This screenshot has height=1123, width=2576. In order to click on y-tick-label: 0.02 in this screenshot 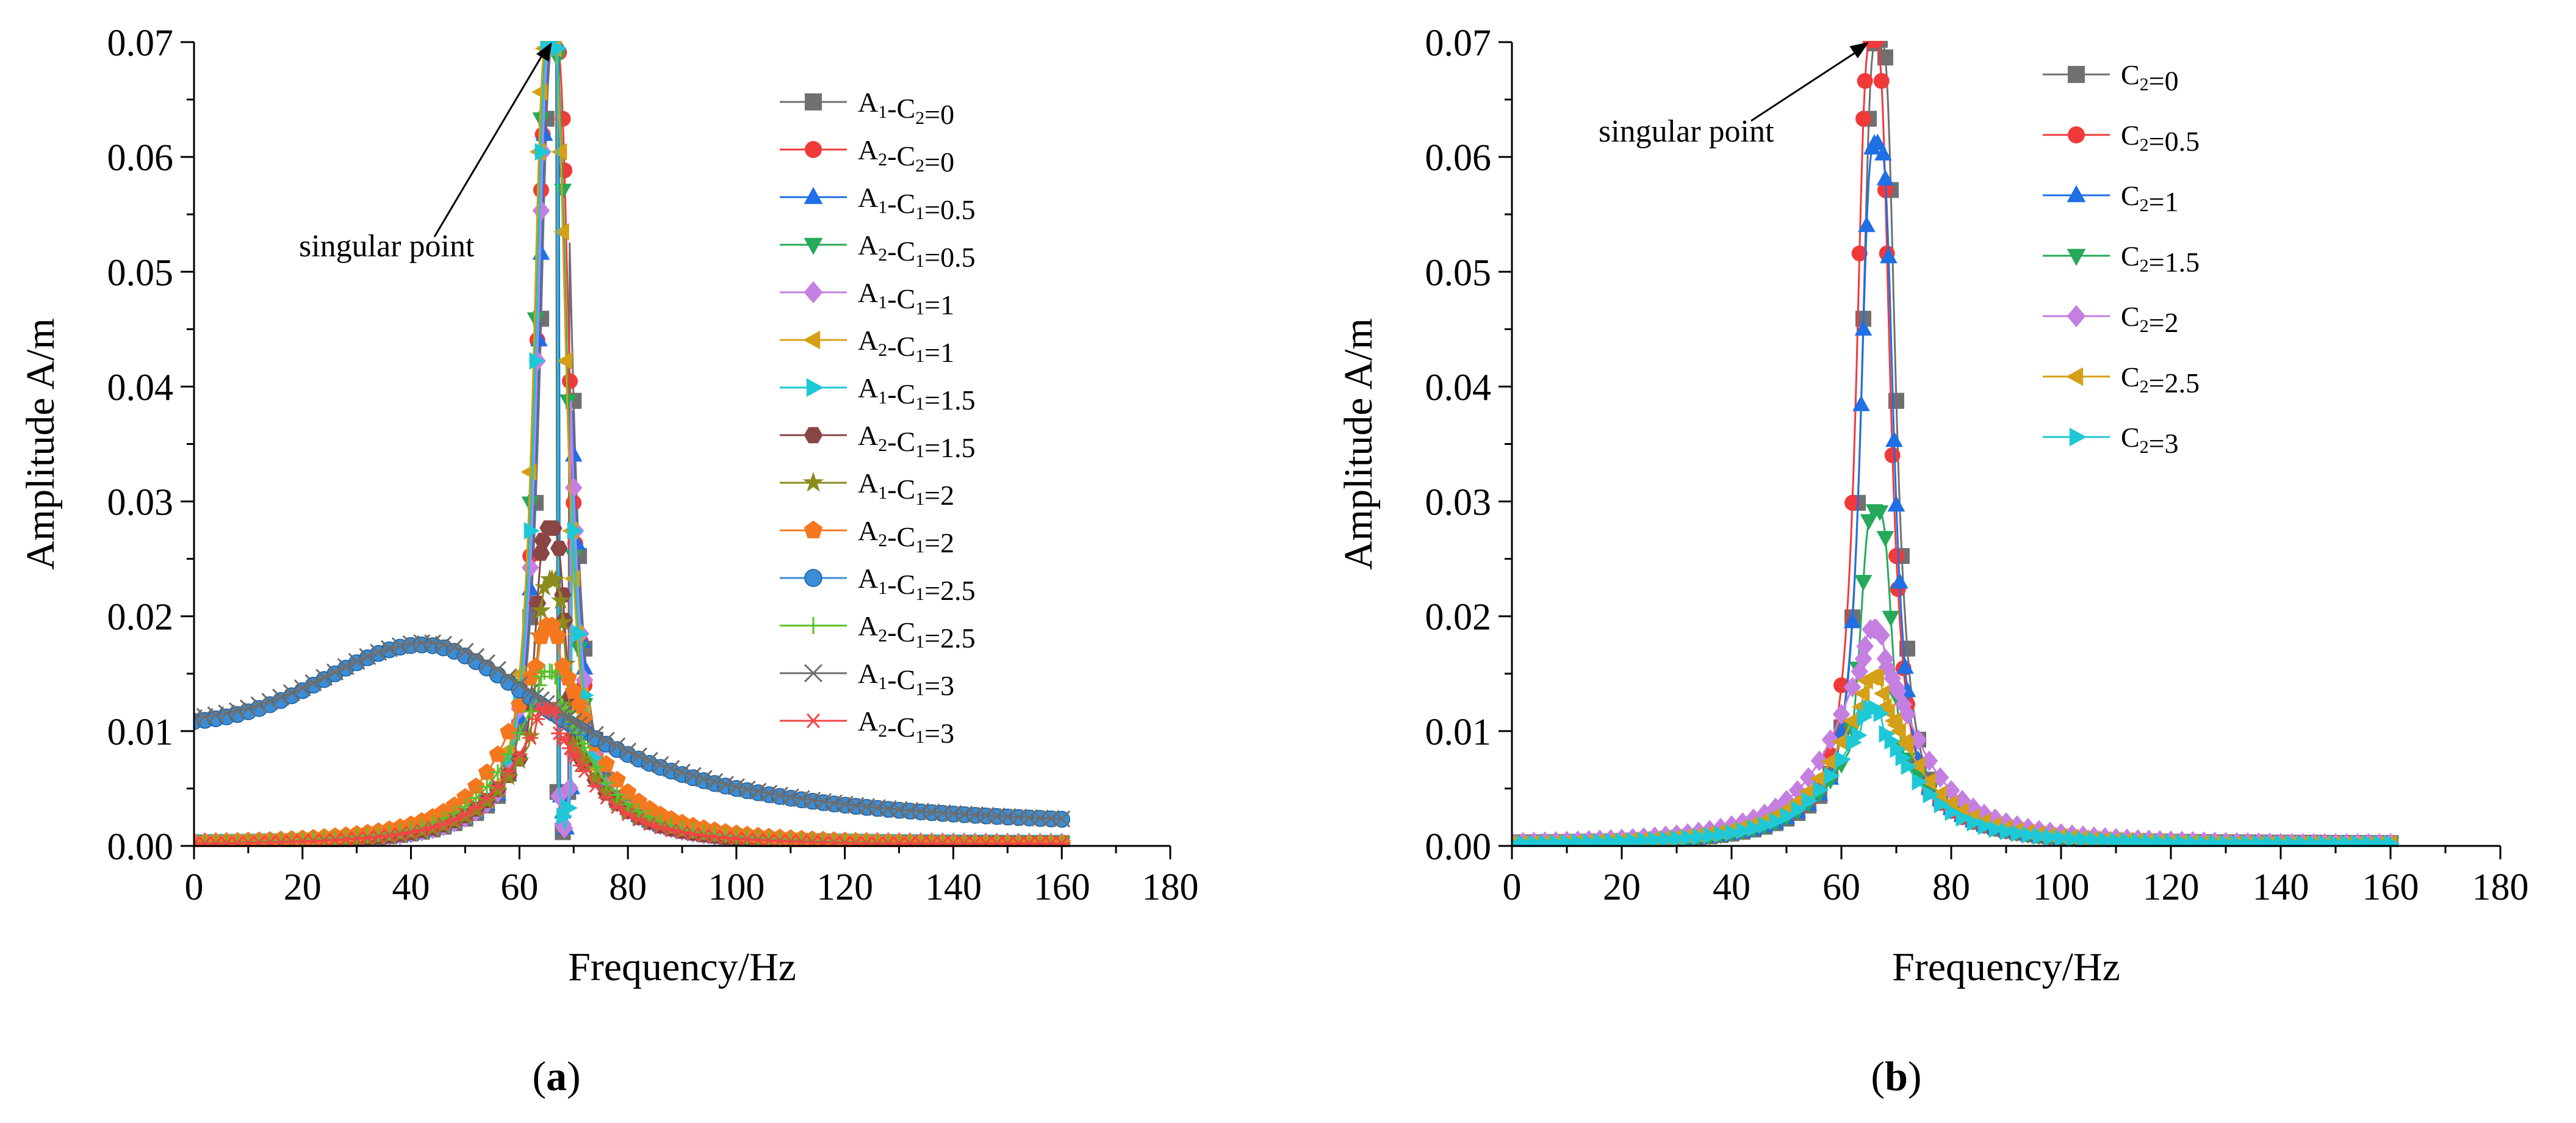, I will do `click(1458, 617)`.